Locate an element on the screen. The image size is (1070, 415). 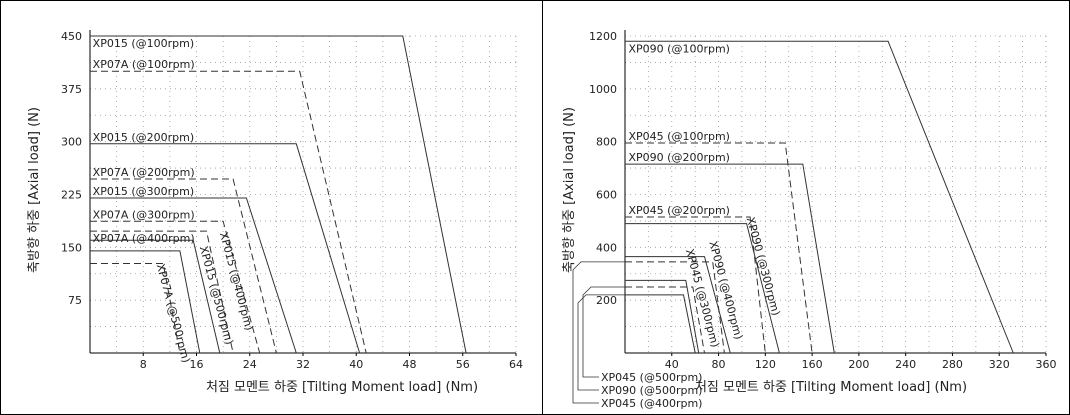
series-line-xp07a-200rpm is located at coordinates (183, 266).